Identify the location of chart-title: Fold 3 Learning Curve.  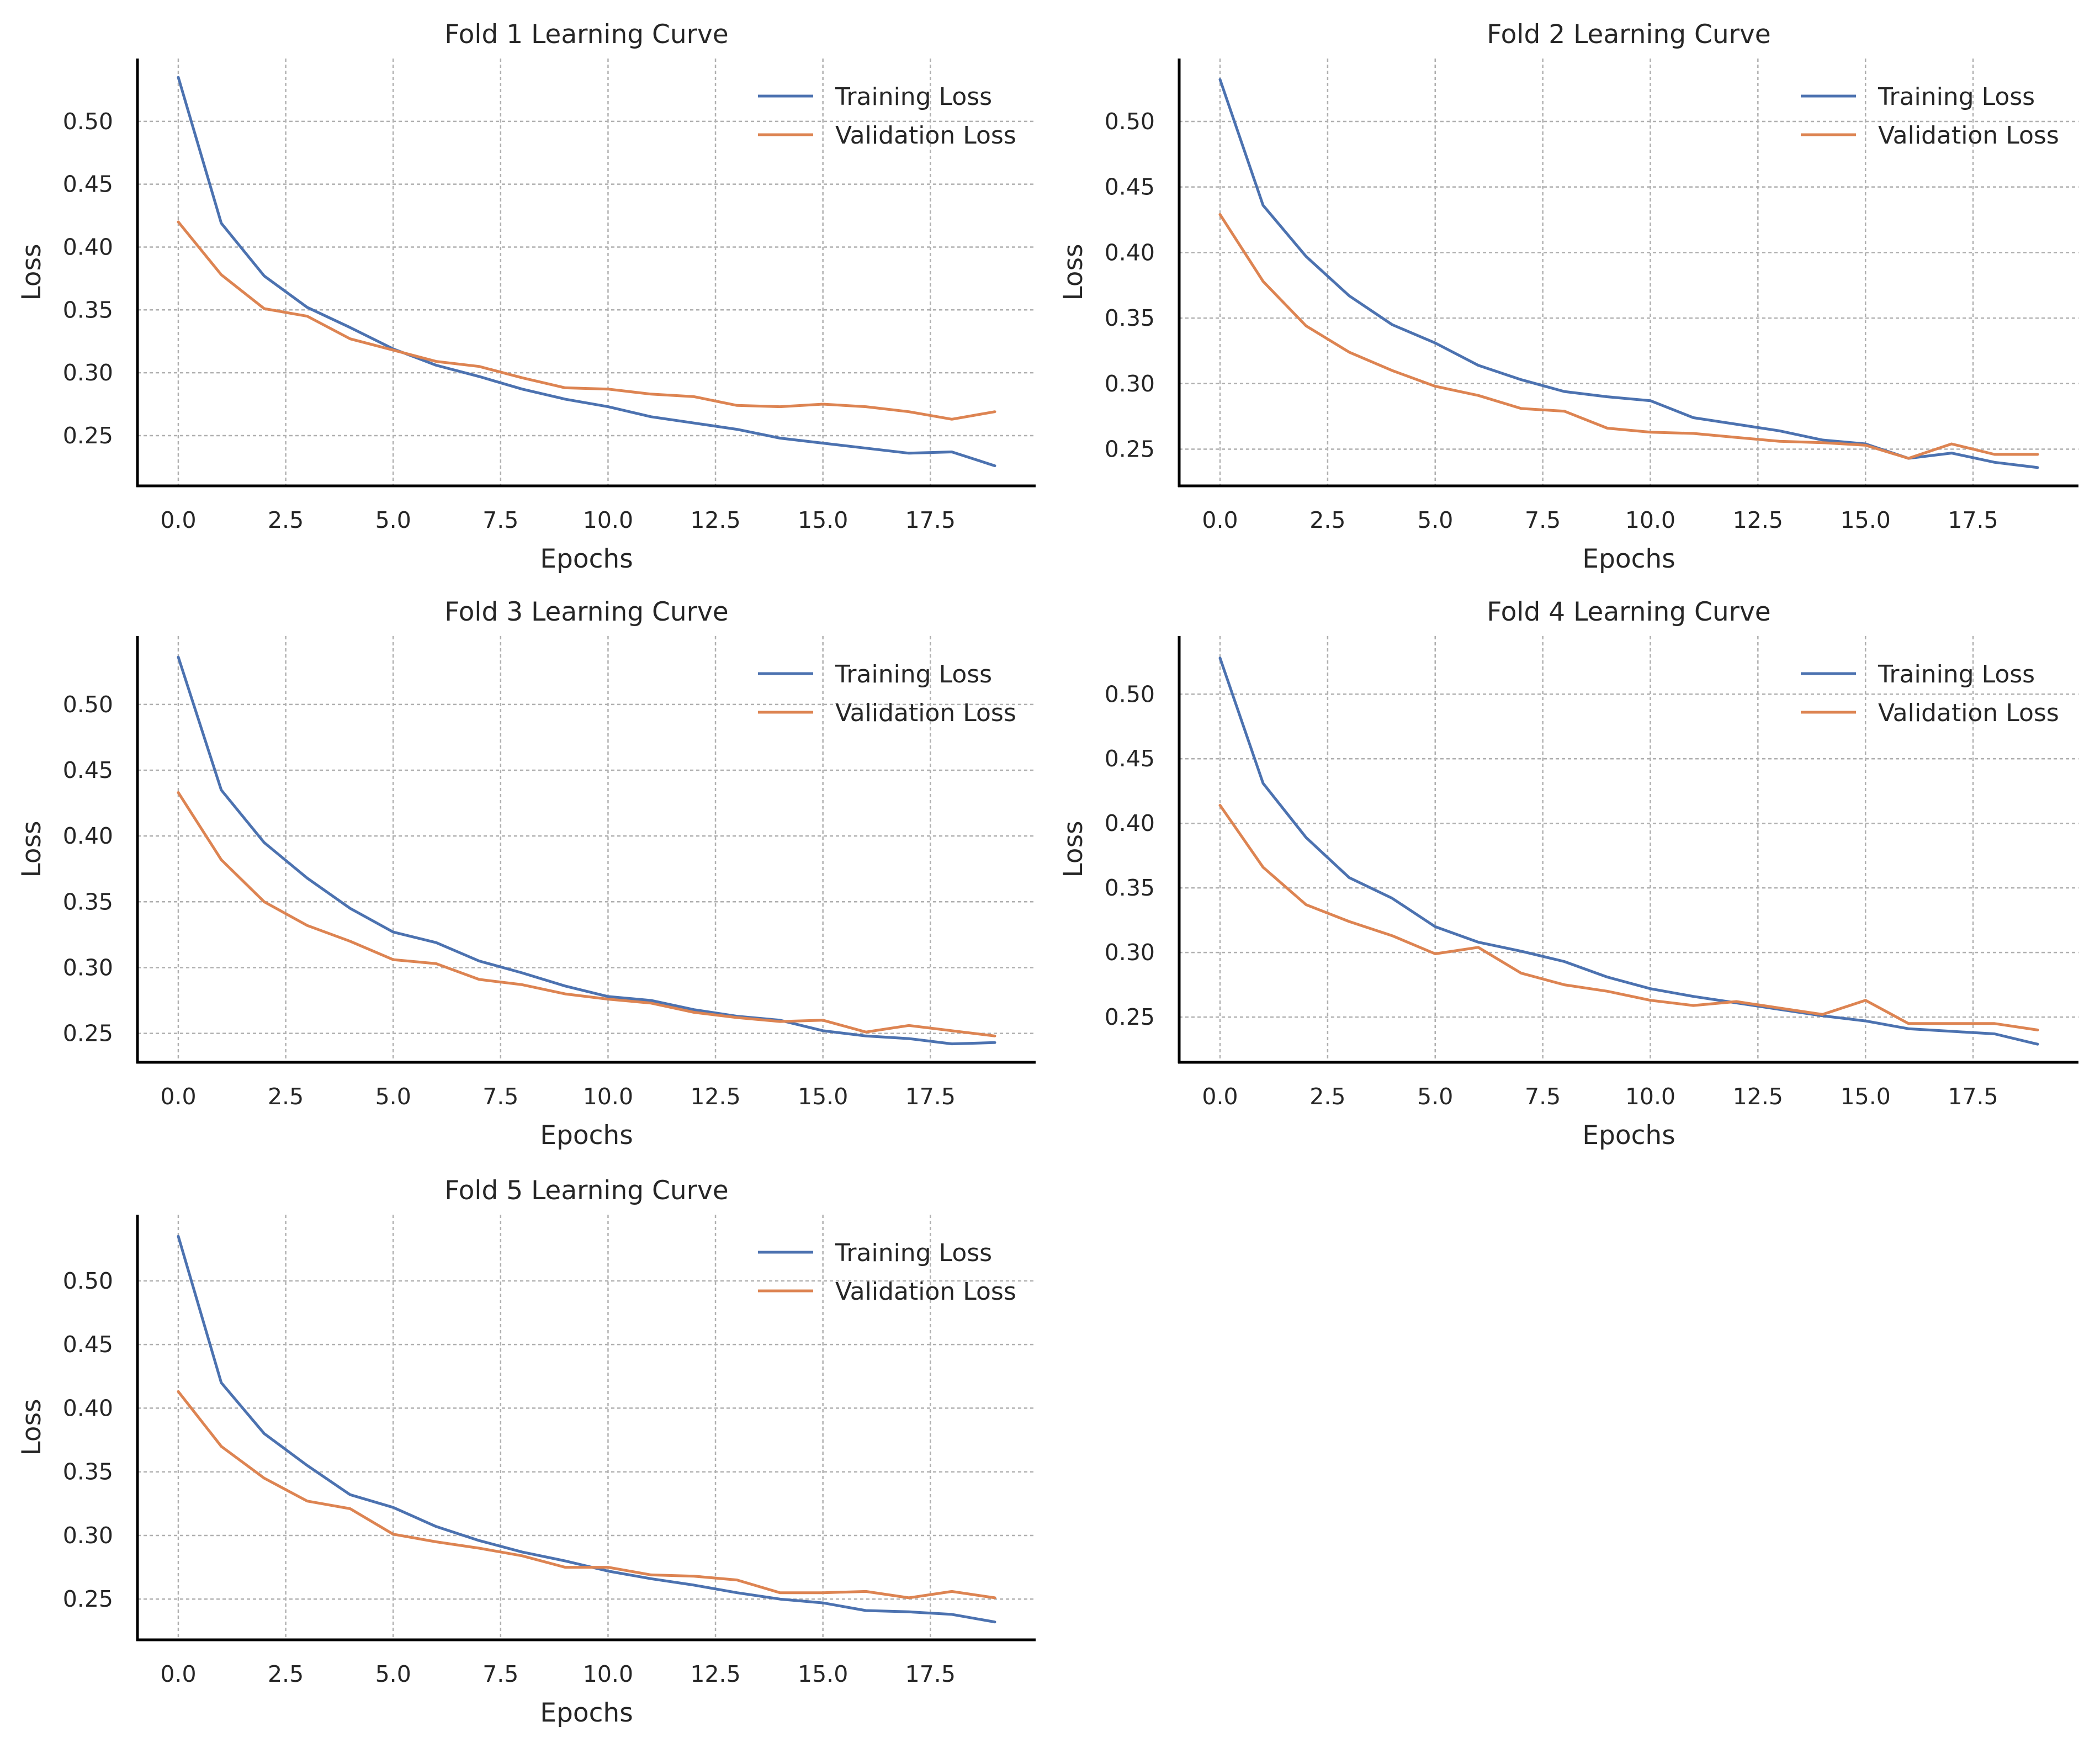
(586, 612).